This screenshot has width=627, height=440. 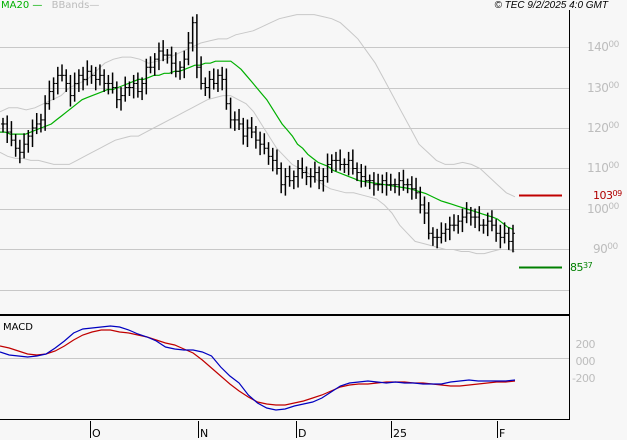 I want to click on legend-bbands: BBands—, so click(x=75, y=5).